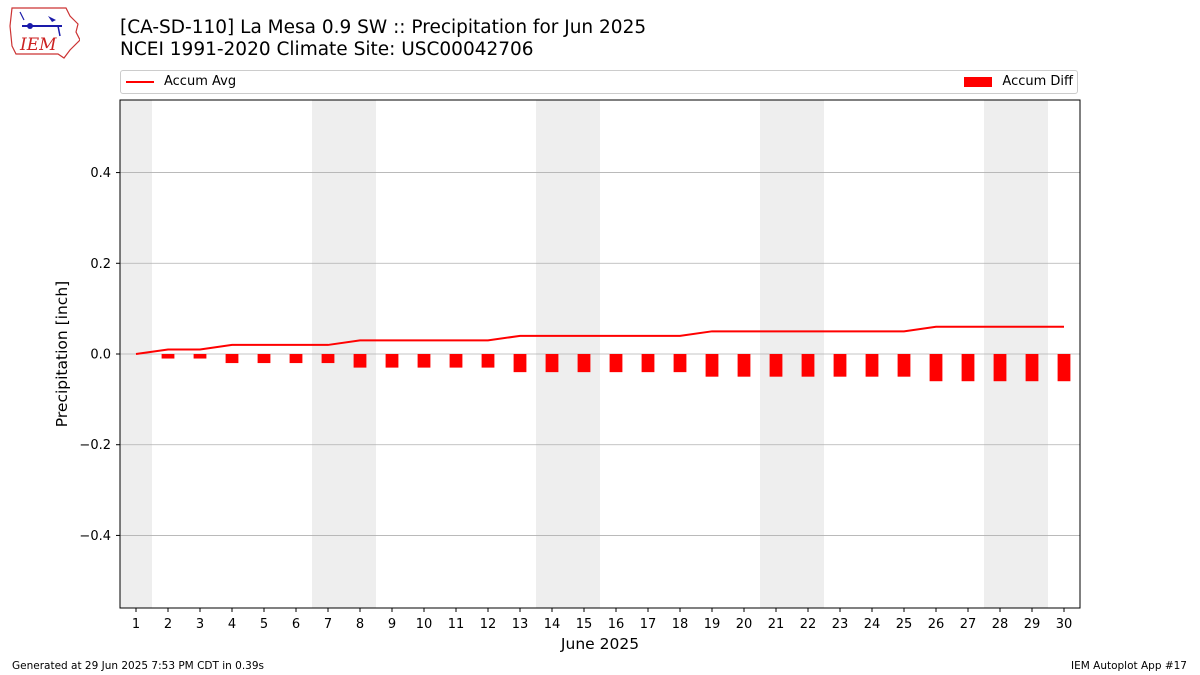  Describe the element at coordinates (1000, 624) in the screenshot. I see `x-tick-label-28: 28` at that location.